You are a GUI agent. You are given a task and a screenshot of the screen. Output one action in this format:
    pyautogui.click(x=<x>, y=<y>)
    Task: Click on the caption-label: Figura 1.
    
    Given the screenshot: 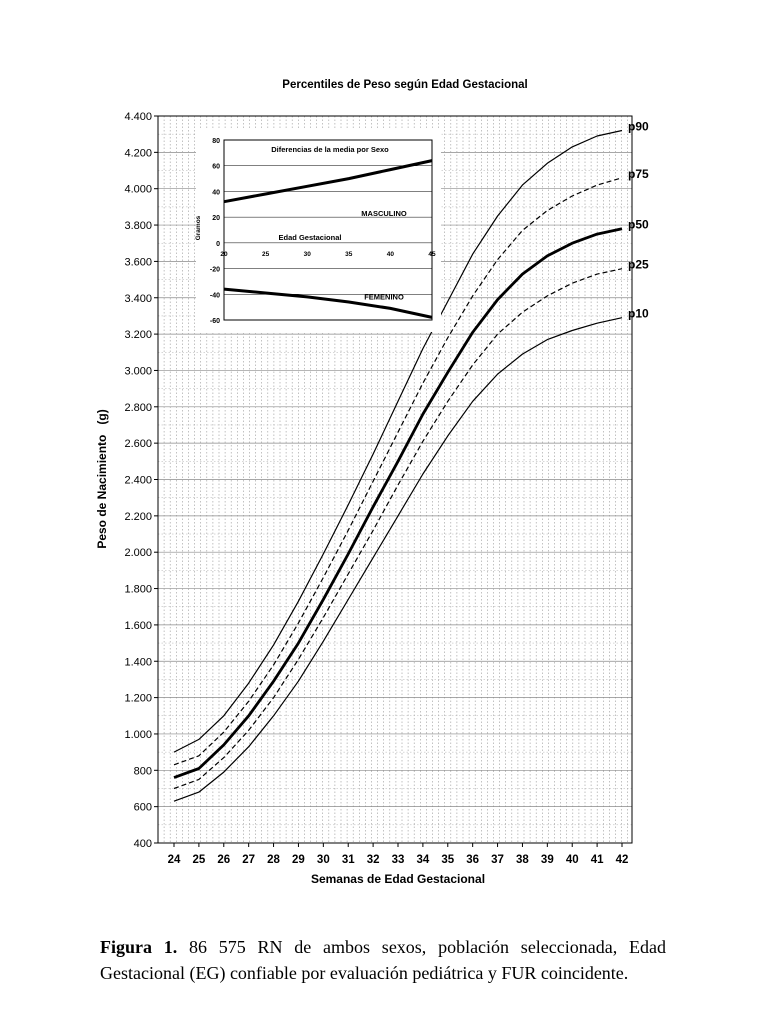 What is the action you would take?
    pyautogui.click(x=139, y=947)
    